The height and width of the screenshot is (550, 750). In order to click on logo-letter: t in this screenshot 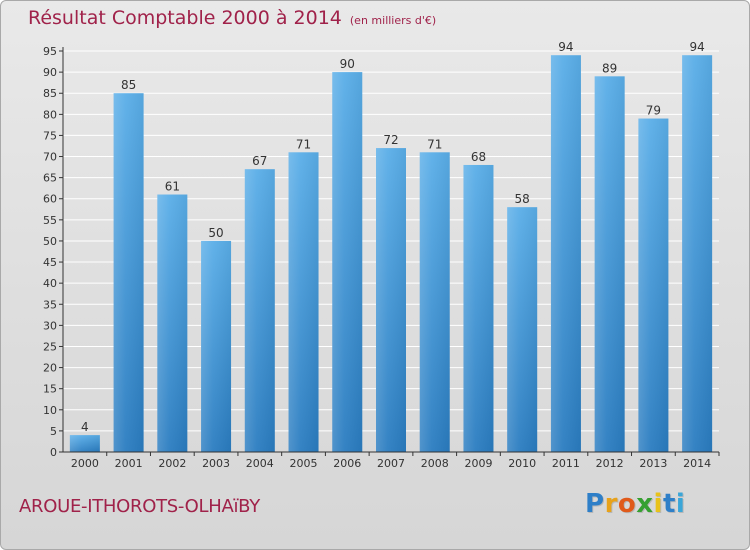, I will do `click(669, 504)`.